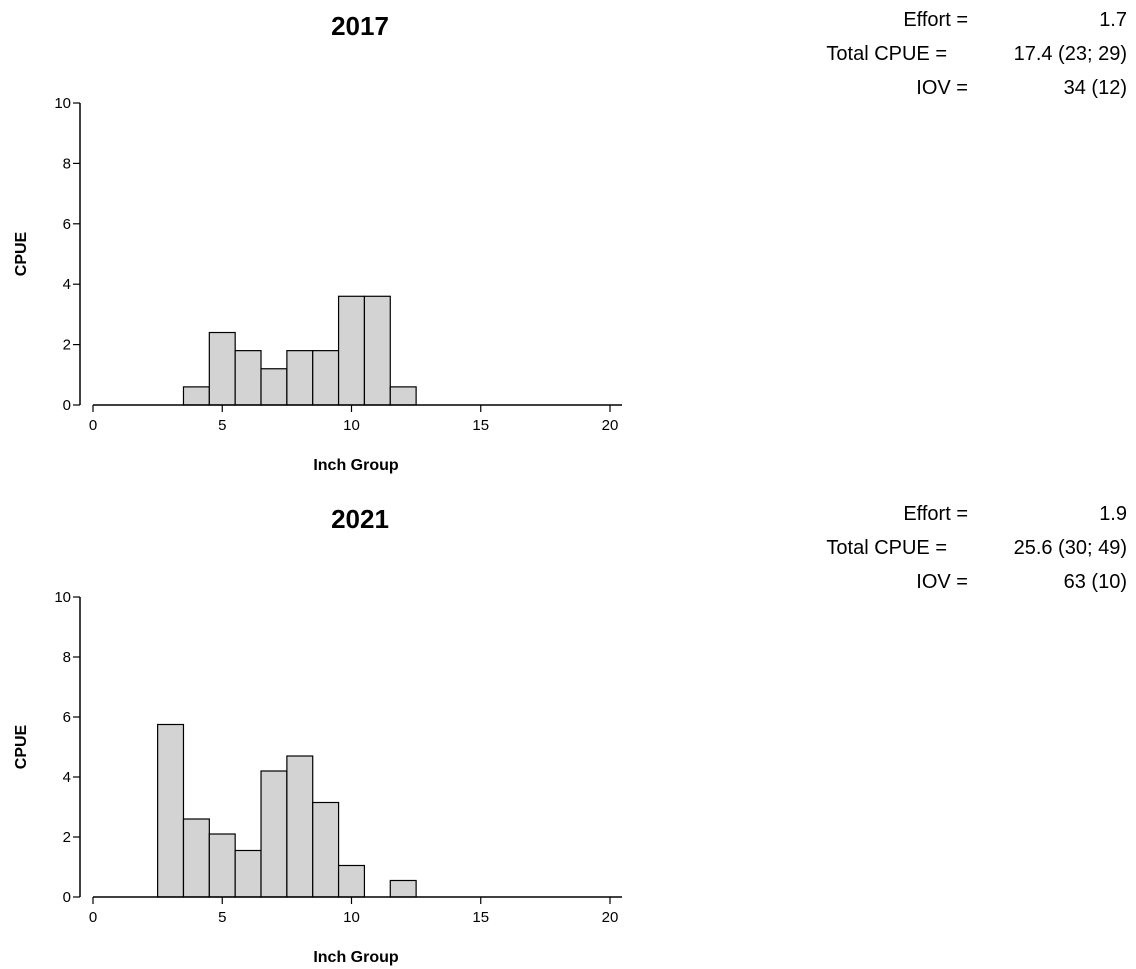 Image resolution: width=1136 pixels, height=969 pixels. I want to click on total-cpue-value: 17.4 (23; 29), so click(1070, 54).